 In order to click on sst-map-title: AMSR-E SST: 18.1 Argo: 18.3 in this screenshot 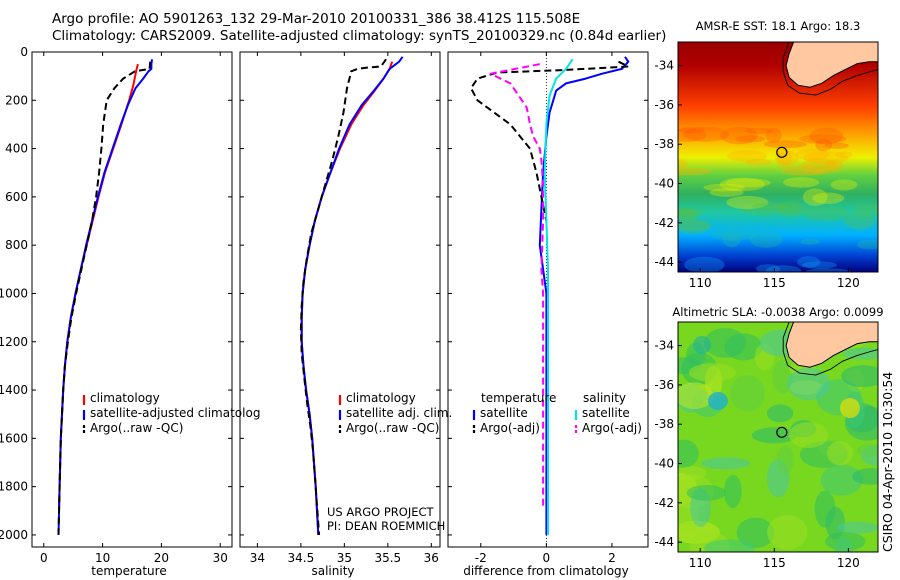, I will do `click(778, 26)`.